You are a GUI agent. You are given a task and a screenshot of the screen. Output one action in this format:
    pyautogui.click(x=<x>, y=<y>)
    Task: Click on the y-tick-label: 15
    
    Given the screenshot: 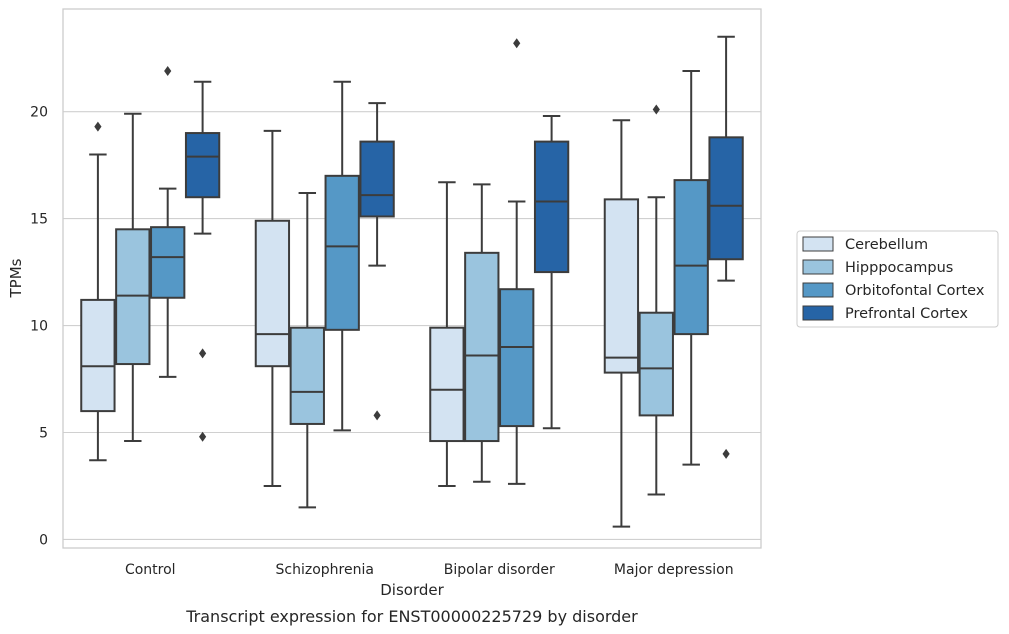 What is the action you would take?
    pyautogui.click(x=39, y=220)
    